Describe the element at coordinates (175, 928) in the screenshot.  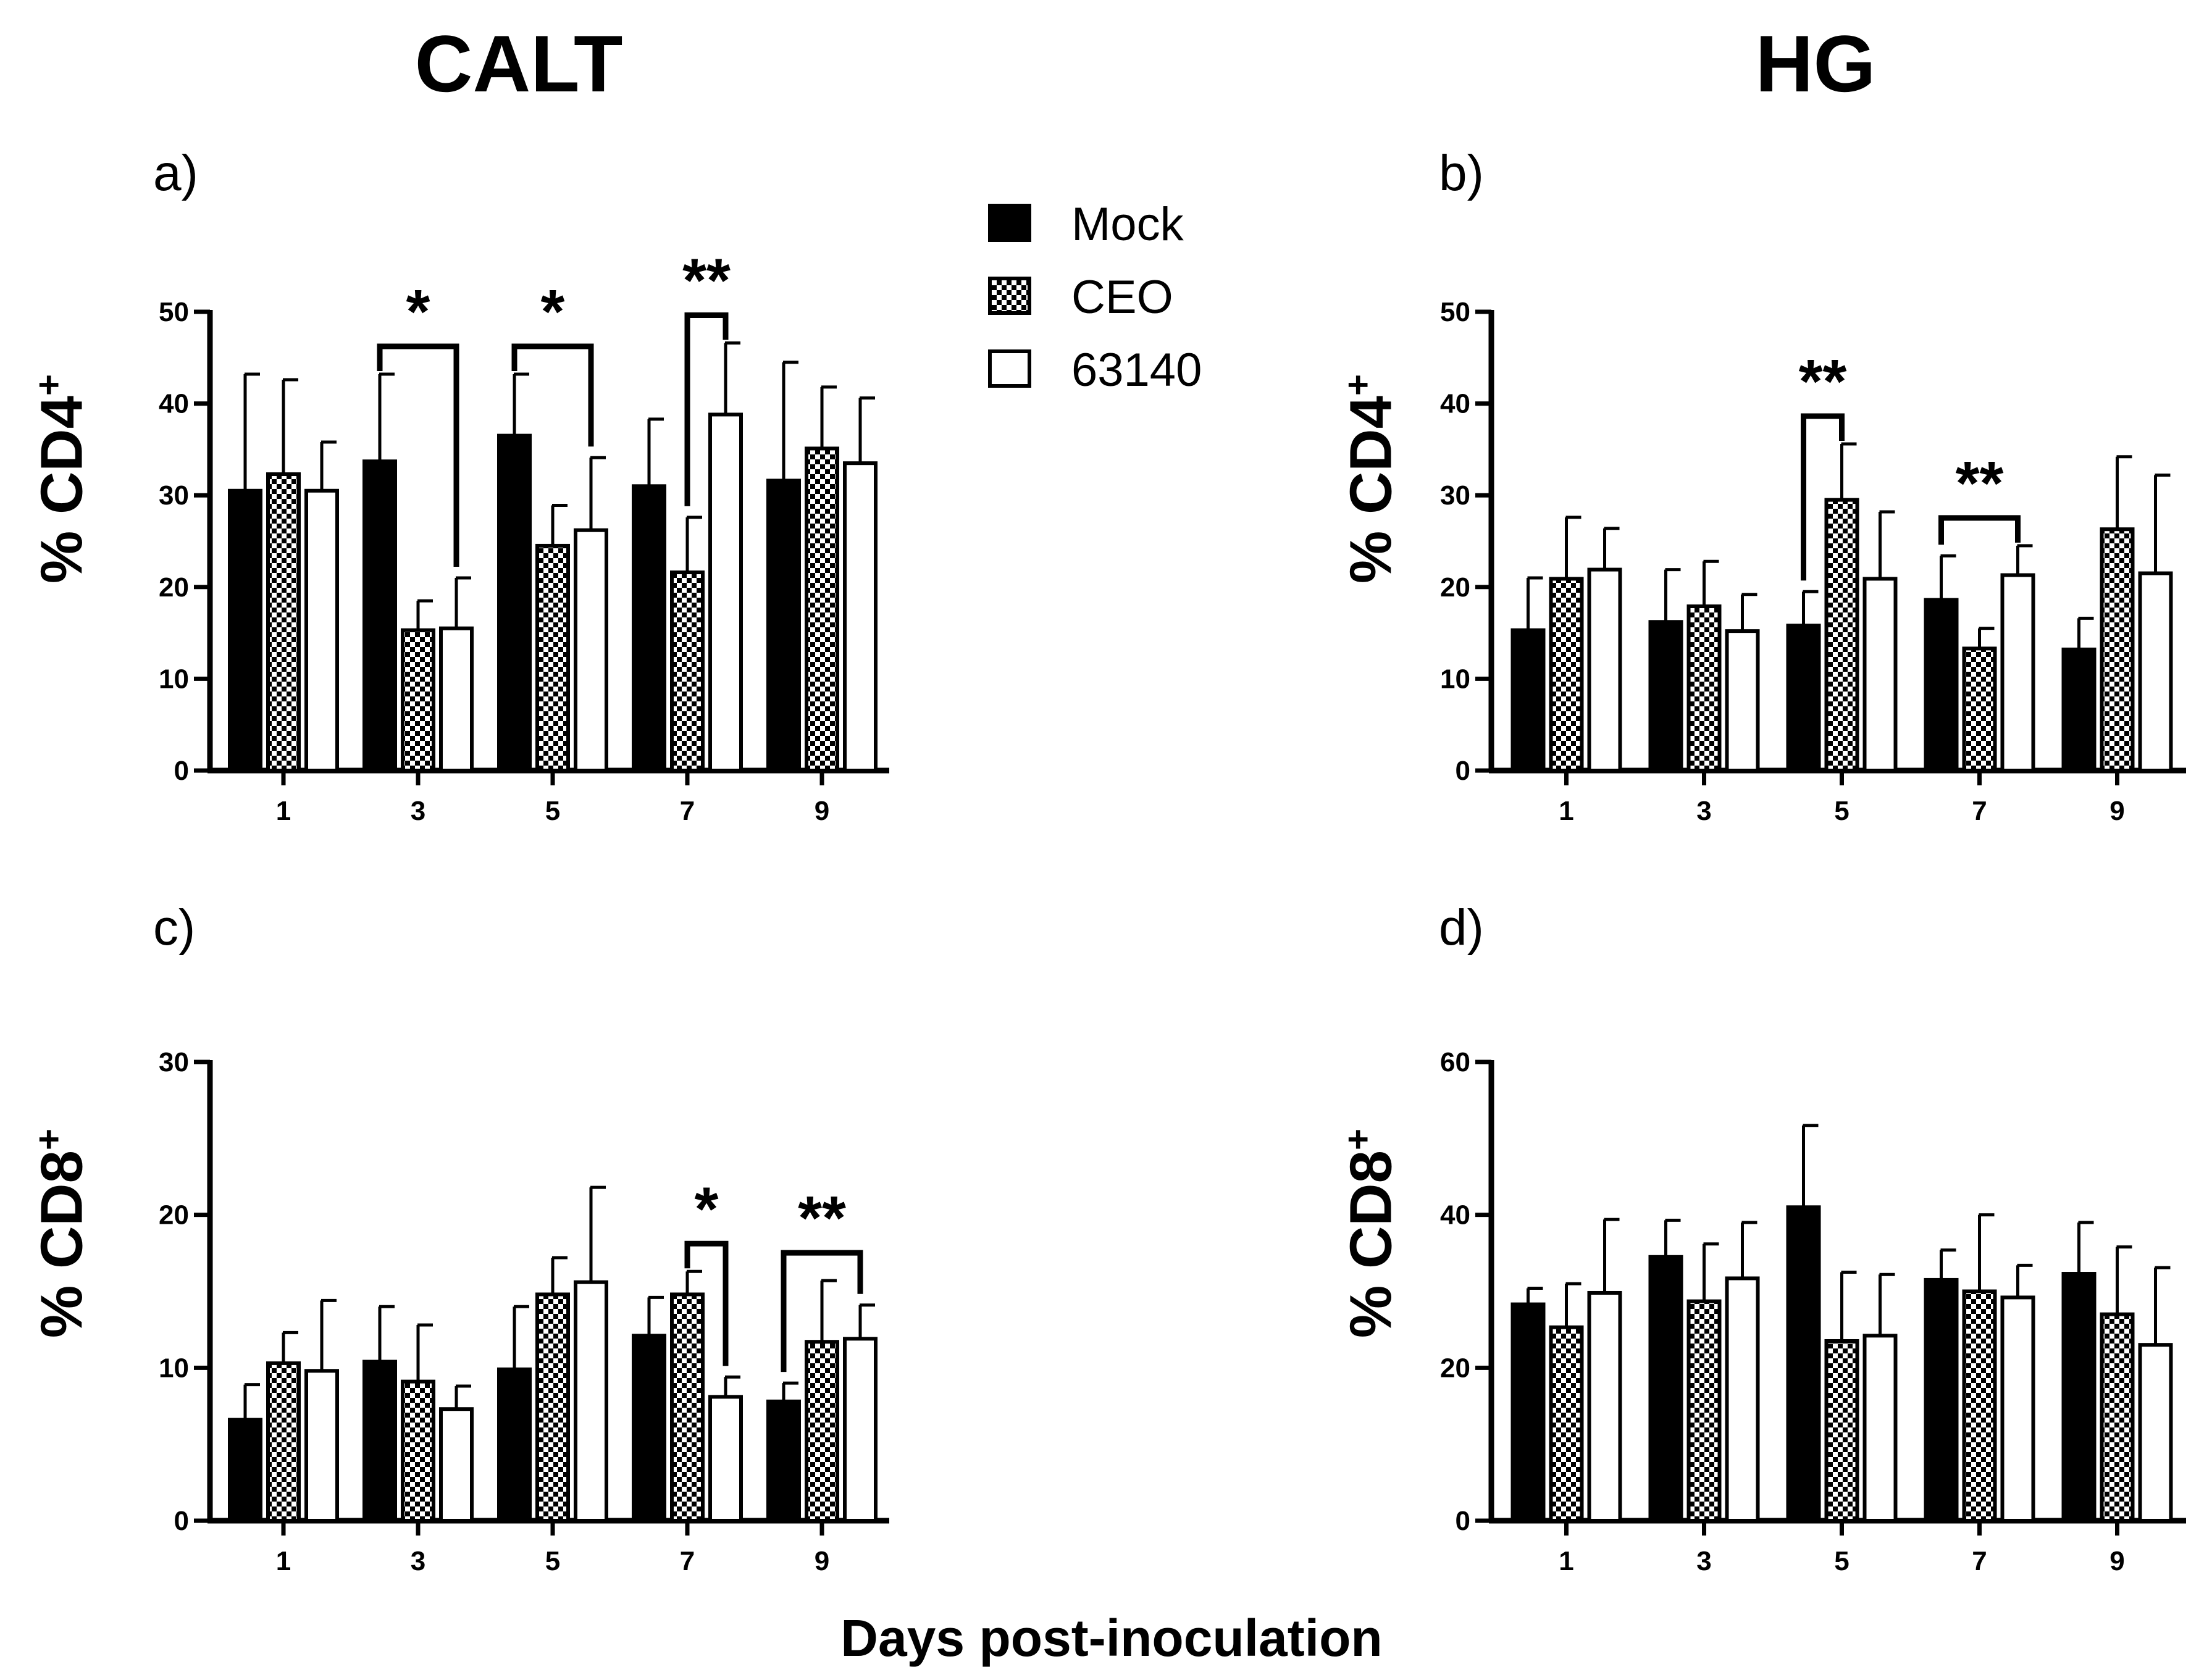
I see `panel-c-label: c)` at that location.